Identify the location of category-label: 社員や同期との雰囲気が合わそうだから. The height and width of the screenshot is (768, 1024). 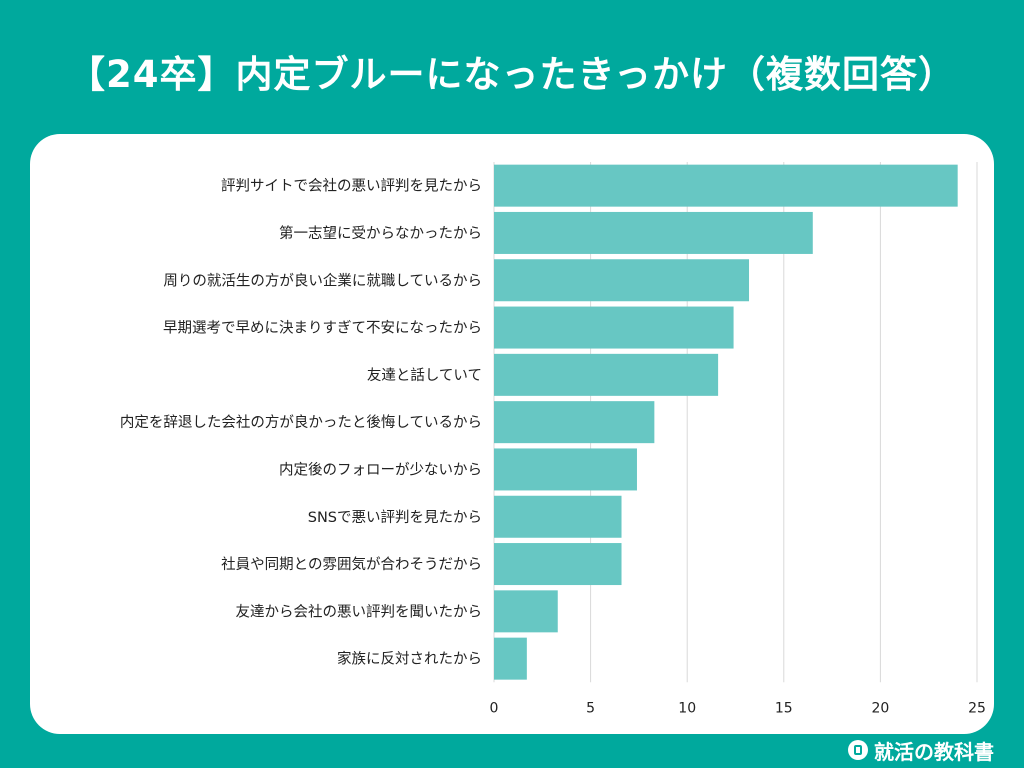
(351, 564).